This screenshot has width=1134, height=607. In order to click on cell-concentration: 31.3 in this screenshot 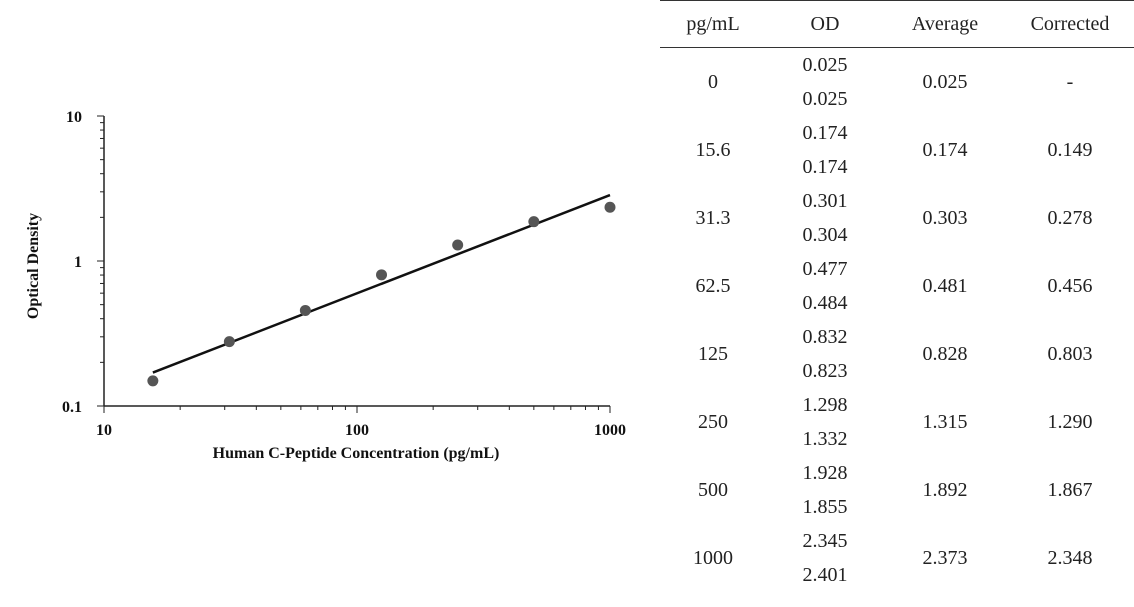, I will do `click(713, 217)`.